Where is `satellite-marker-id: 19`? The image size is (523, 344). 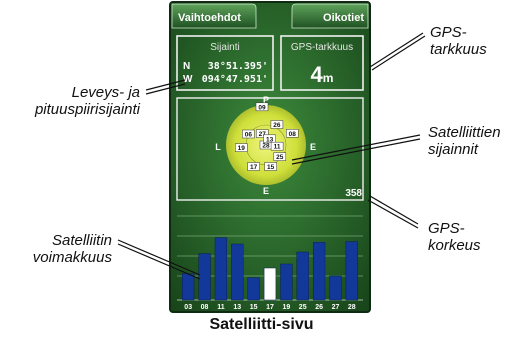
satellite-marker-id: 19 is located at coordinates (242, 148).